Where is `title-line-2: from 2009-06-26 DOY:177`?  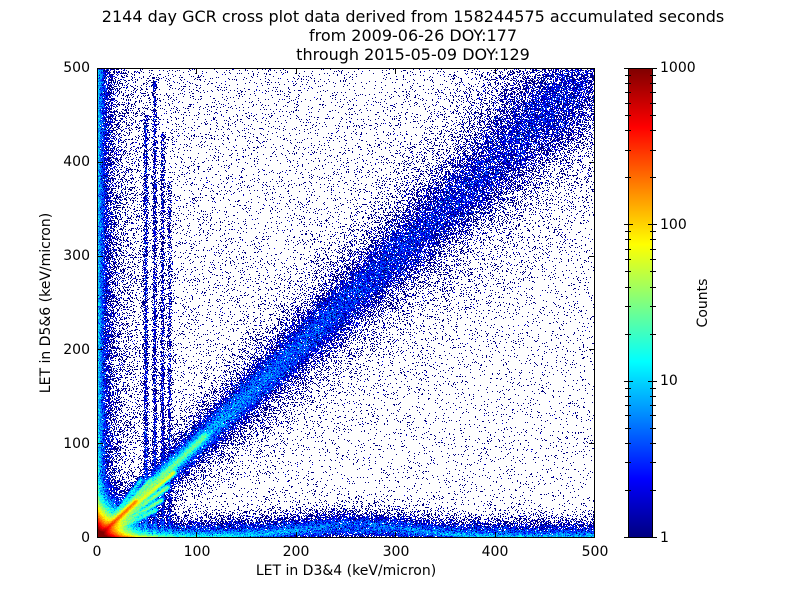 title-line-2: from 2009-06-26 DOY:177 is located at coordinates (412, 35).